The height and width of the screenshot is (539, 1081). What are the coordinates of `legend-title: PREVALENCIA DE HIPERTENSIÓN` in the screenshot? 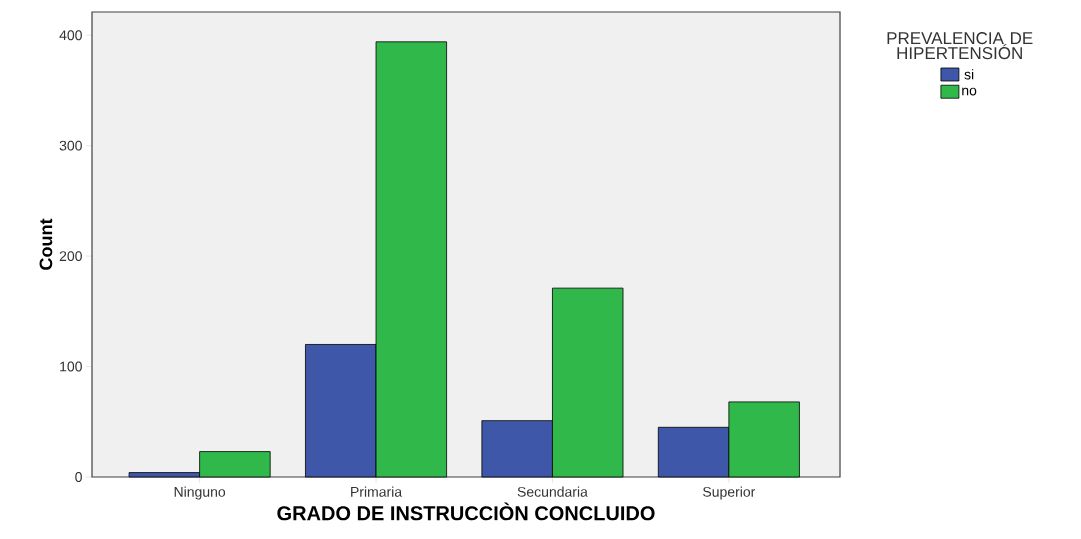 It's located at (960, 46).